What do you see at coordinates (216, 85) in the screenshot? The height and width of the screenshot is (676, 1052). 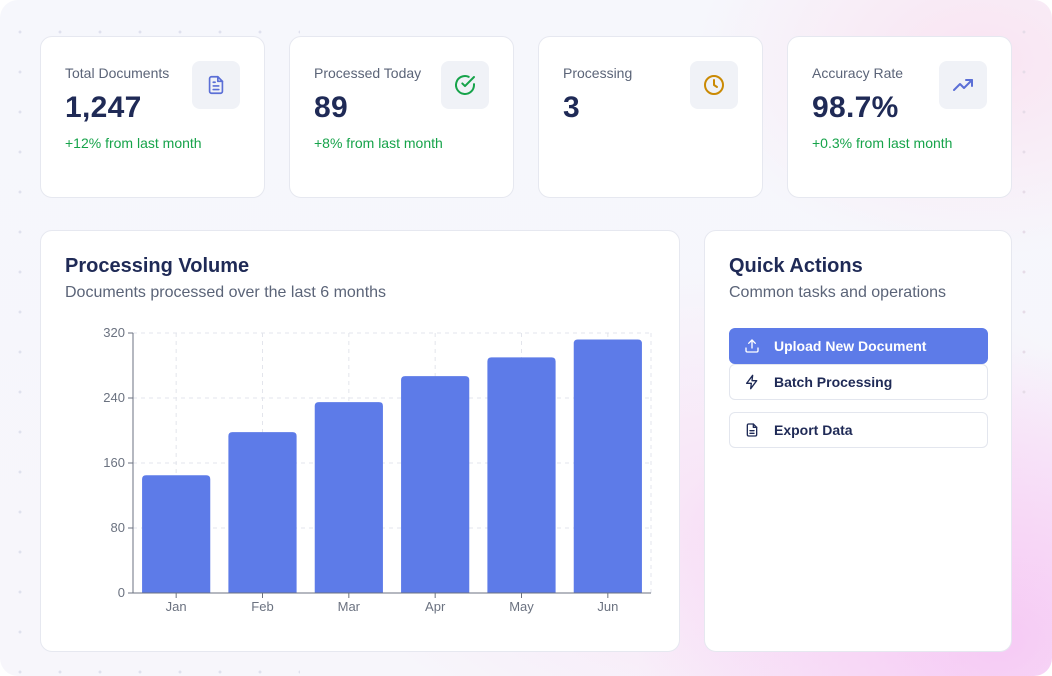 I see `document-icon` at bounding box center [216, 85].